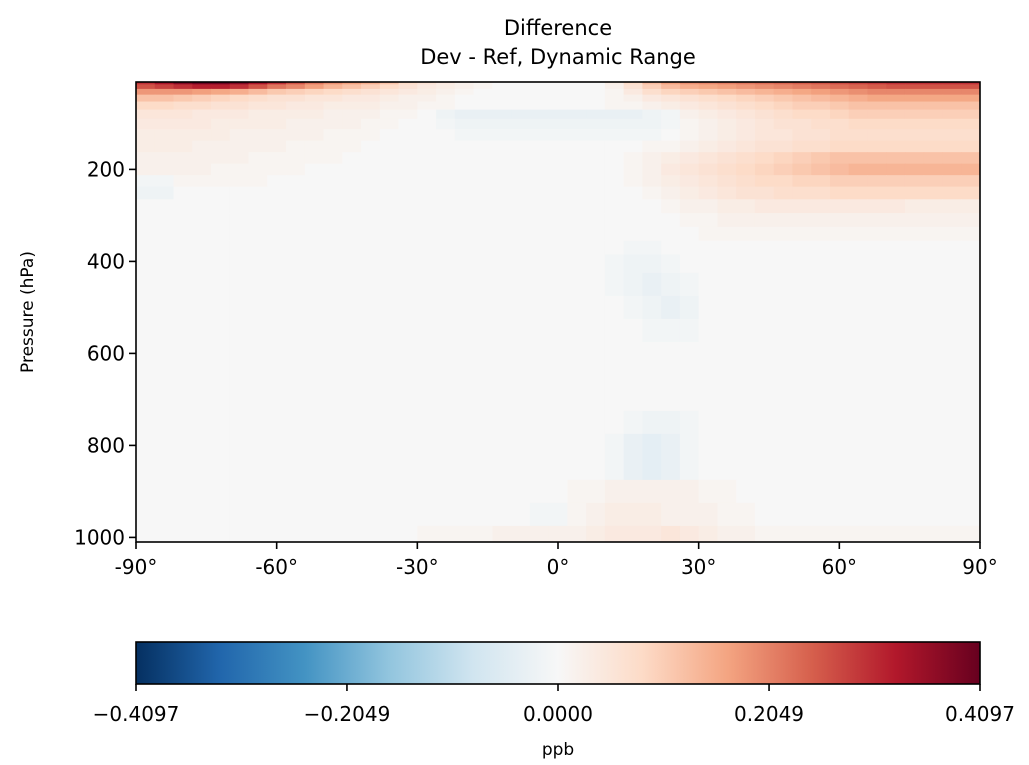 This screenshot has height=765, width=1029. Describe the element at coordinates (558, 28) in the screenshot. I see `chart-title: Difference` at that location.